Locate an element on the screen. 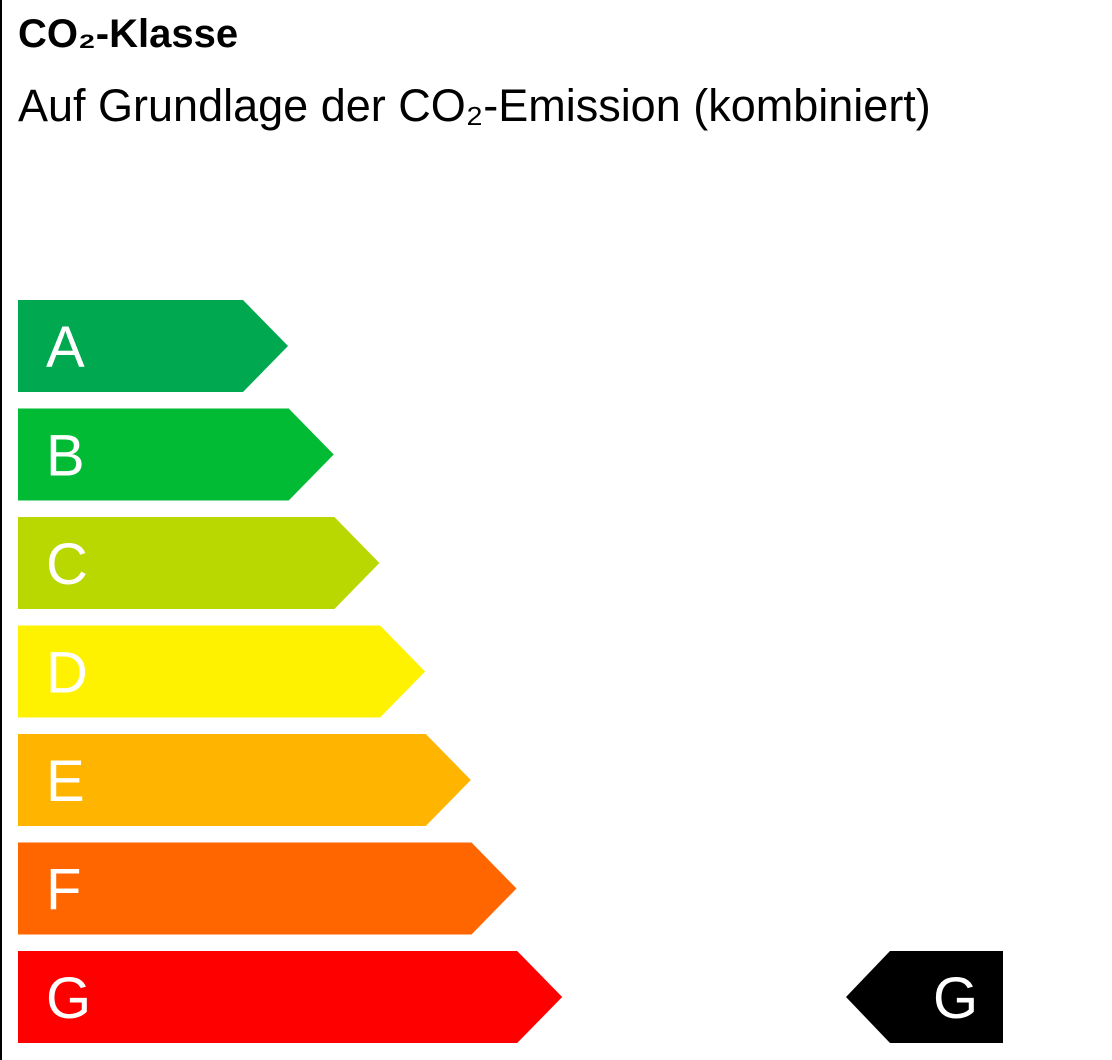  marker-arrow is located at coordinates (924, 997).